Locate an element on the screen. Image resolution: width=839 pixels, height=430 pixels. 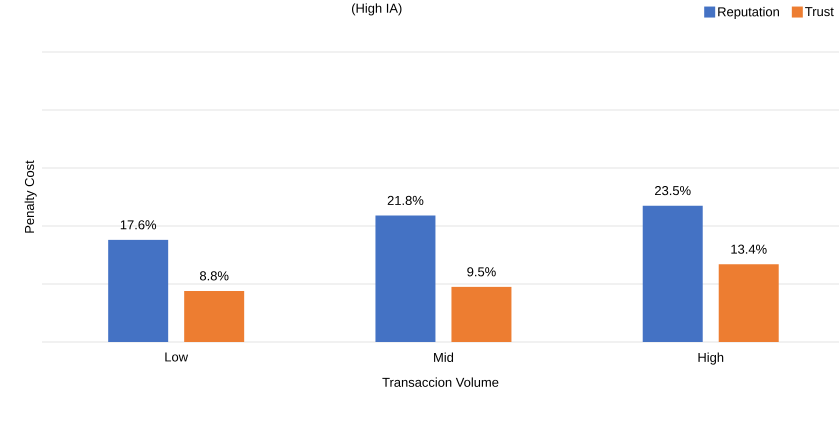
data-label: 9.5% is located at coordinates (481, 271).